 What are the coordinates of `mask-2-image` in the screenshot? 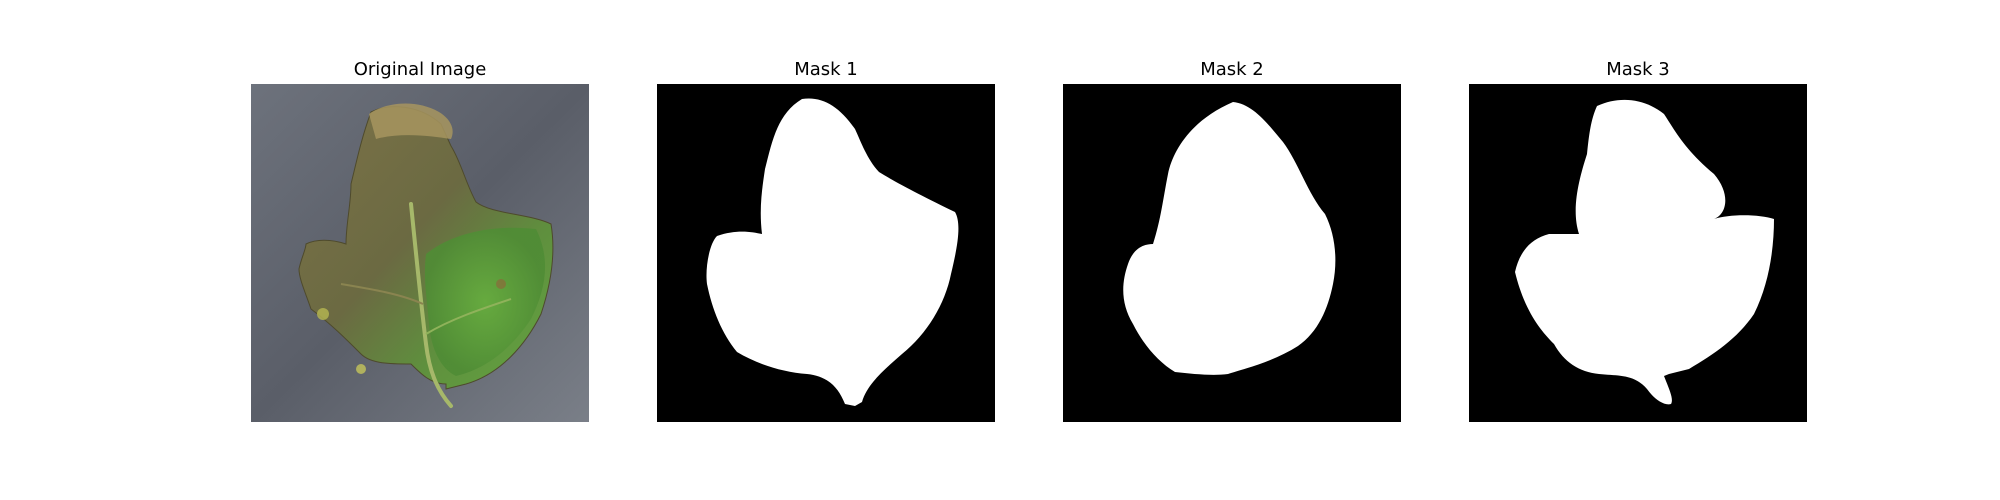 It's located at (1232, 253).